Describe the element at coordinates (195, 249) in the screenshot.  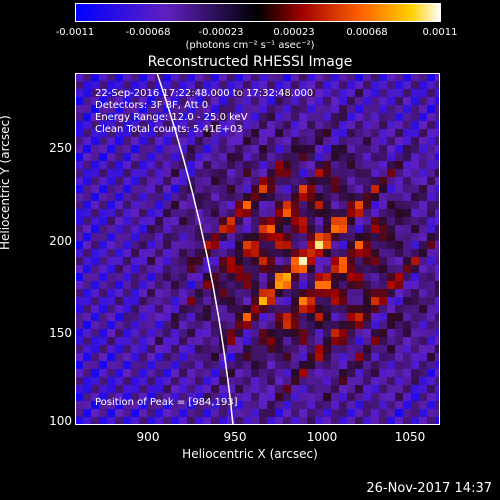
I see `solar-limb-curve` at that location.